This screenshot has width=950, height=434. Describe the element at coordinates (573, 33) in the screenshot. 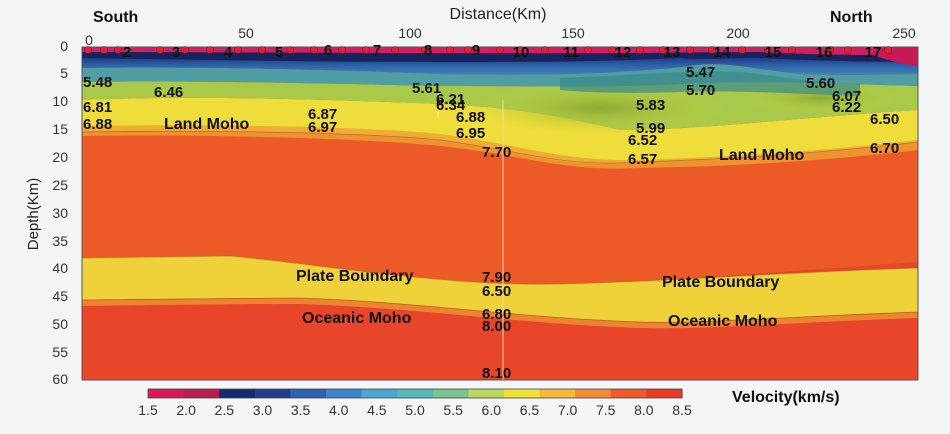

I see `x-tick-label: 150` at that location.